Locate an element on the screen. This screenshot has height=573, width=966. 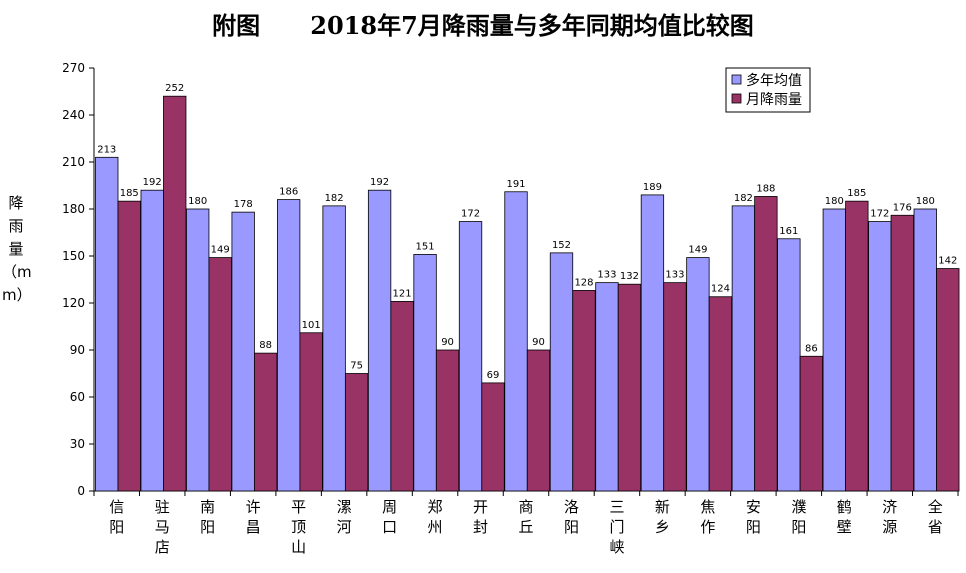
data-label: 124 is located at coordinates (720, 289).